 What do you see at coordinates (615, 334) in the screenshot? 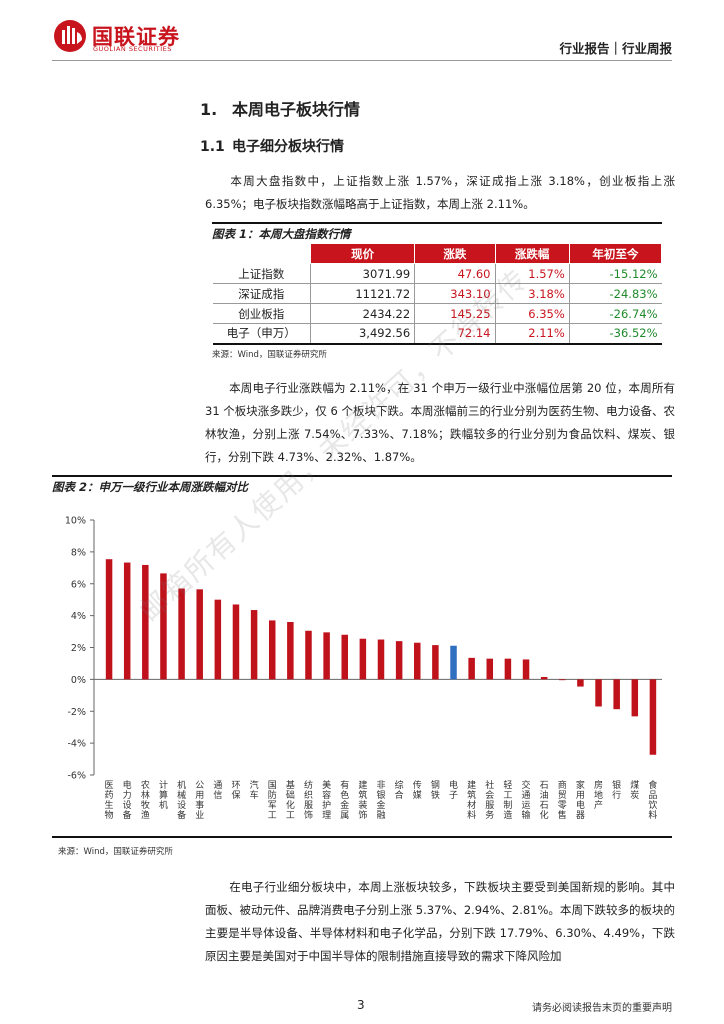
I see `ytd-change: -36.52%` at bounding box center [615, 334].